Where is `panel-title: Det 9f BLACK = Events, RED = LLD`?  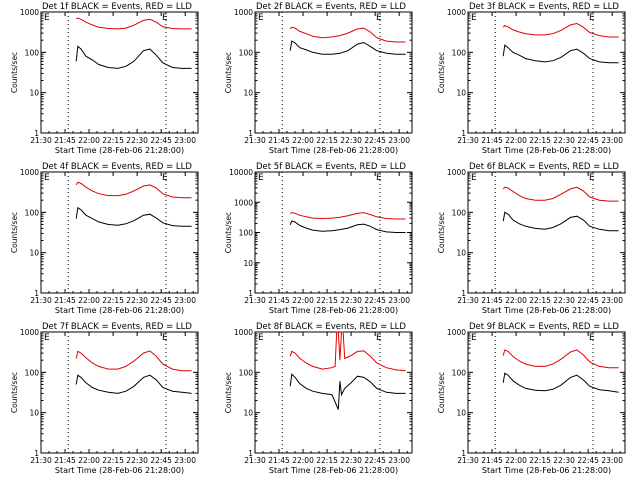 panel-title: Det 9f BLACK = Events, RED = LLD is located at coordinates (544, 327).